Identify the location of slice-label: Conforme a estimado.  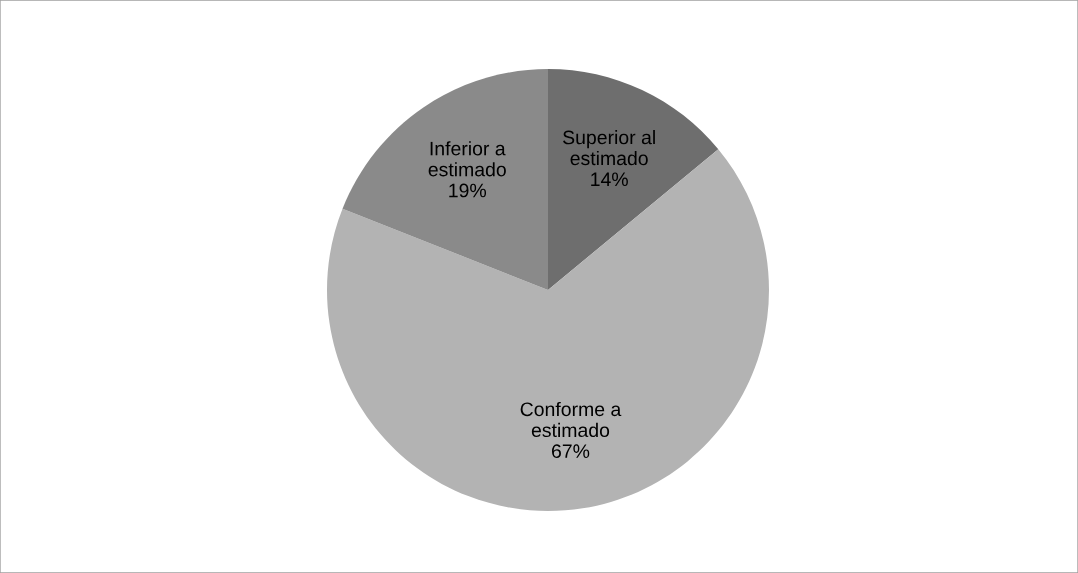
(571, 419).